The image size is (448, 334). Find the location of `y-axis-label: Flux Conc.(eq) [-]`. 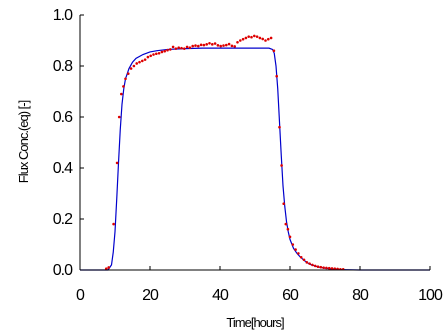

y-axis-label: Flux Conc.(eq) [-] is located at coordinates (23, 141).